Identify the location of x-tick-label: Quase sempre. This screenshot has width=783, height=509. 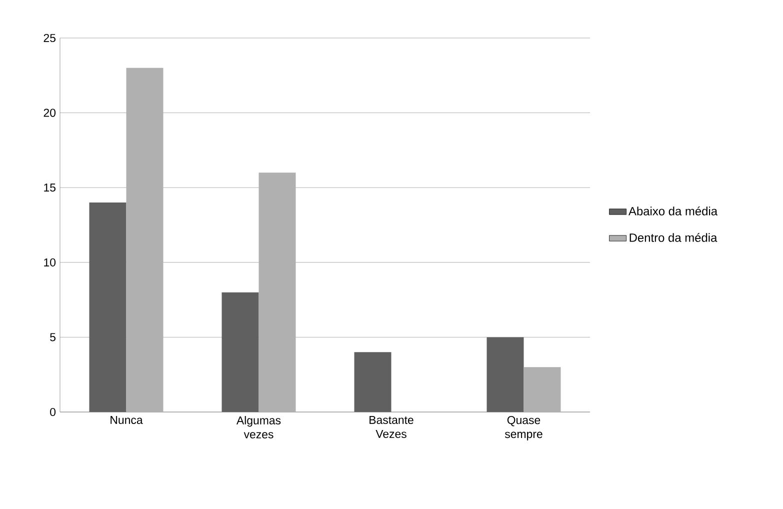
(523, 428).